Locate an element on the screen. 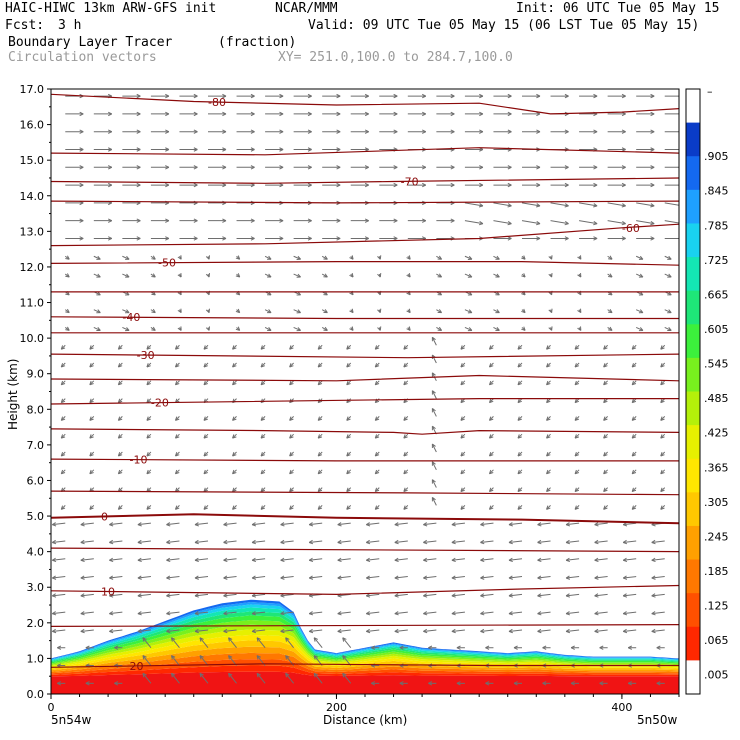 The height and width of the screenshot is (740, 740). colorbar-label: .005 is located at coordinates (716, 675).